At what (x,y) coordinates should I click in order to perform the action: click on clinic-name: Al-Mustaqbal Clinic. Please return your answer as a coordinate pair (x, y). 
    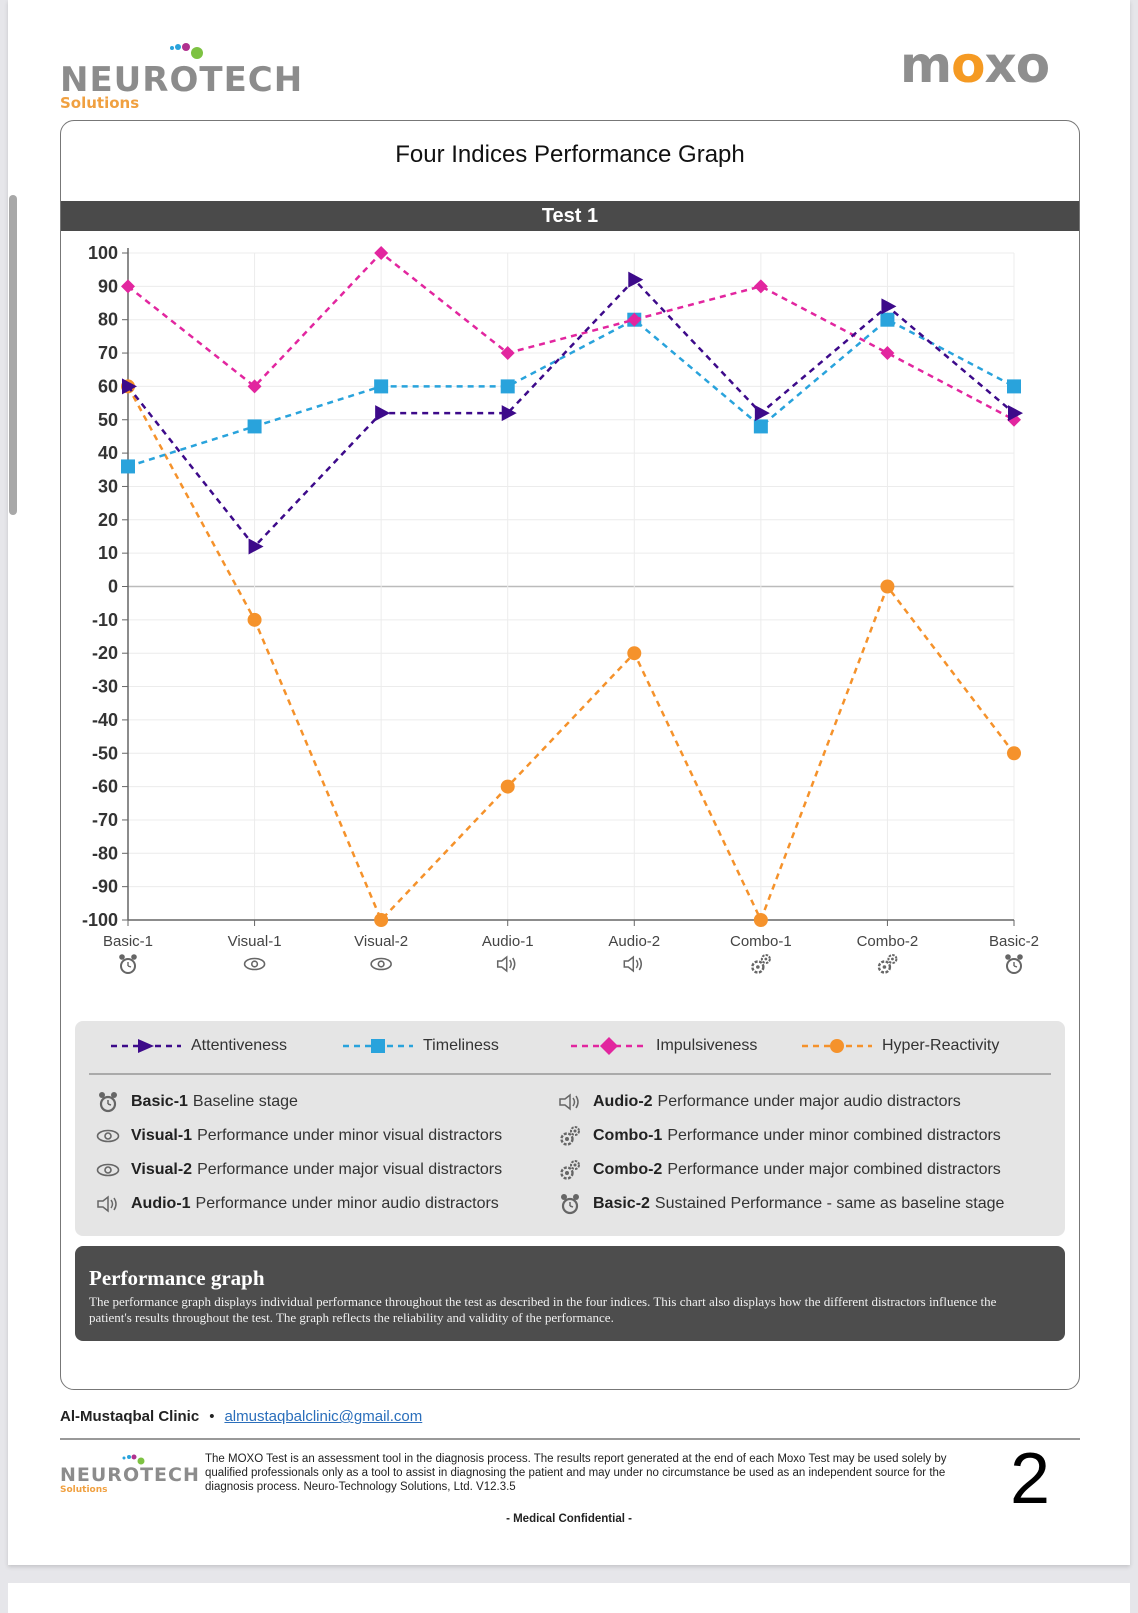
    Looking at the image, I should click on (130, 1416).